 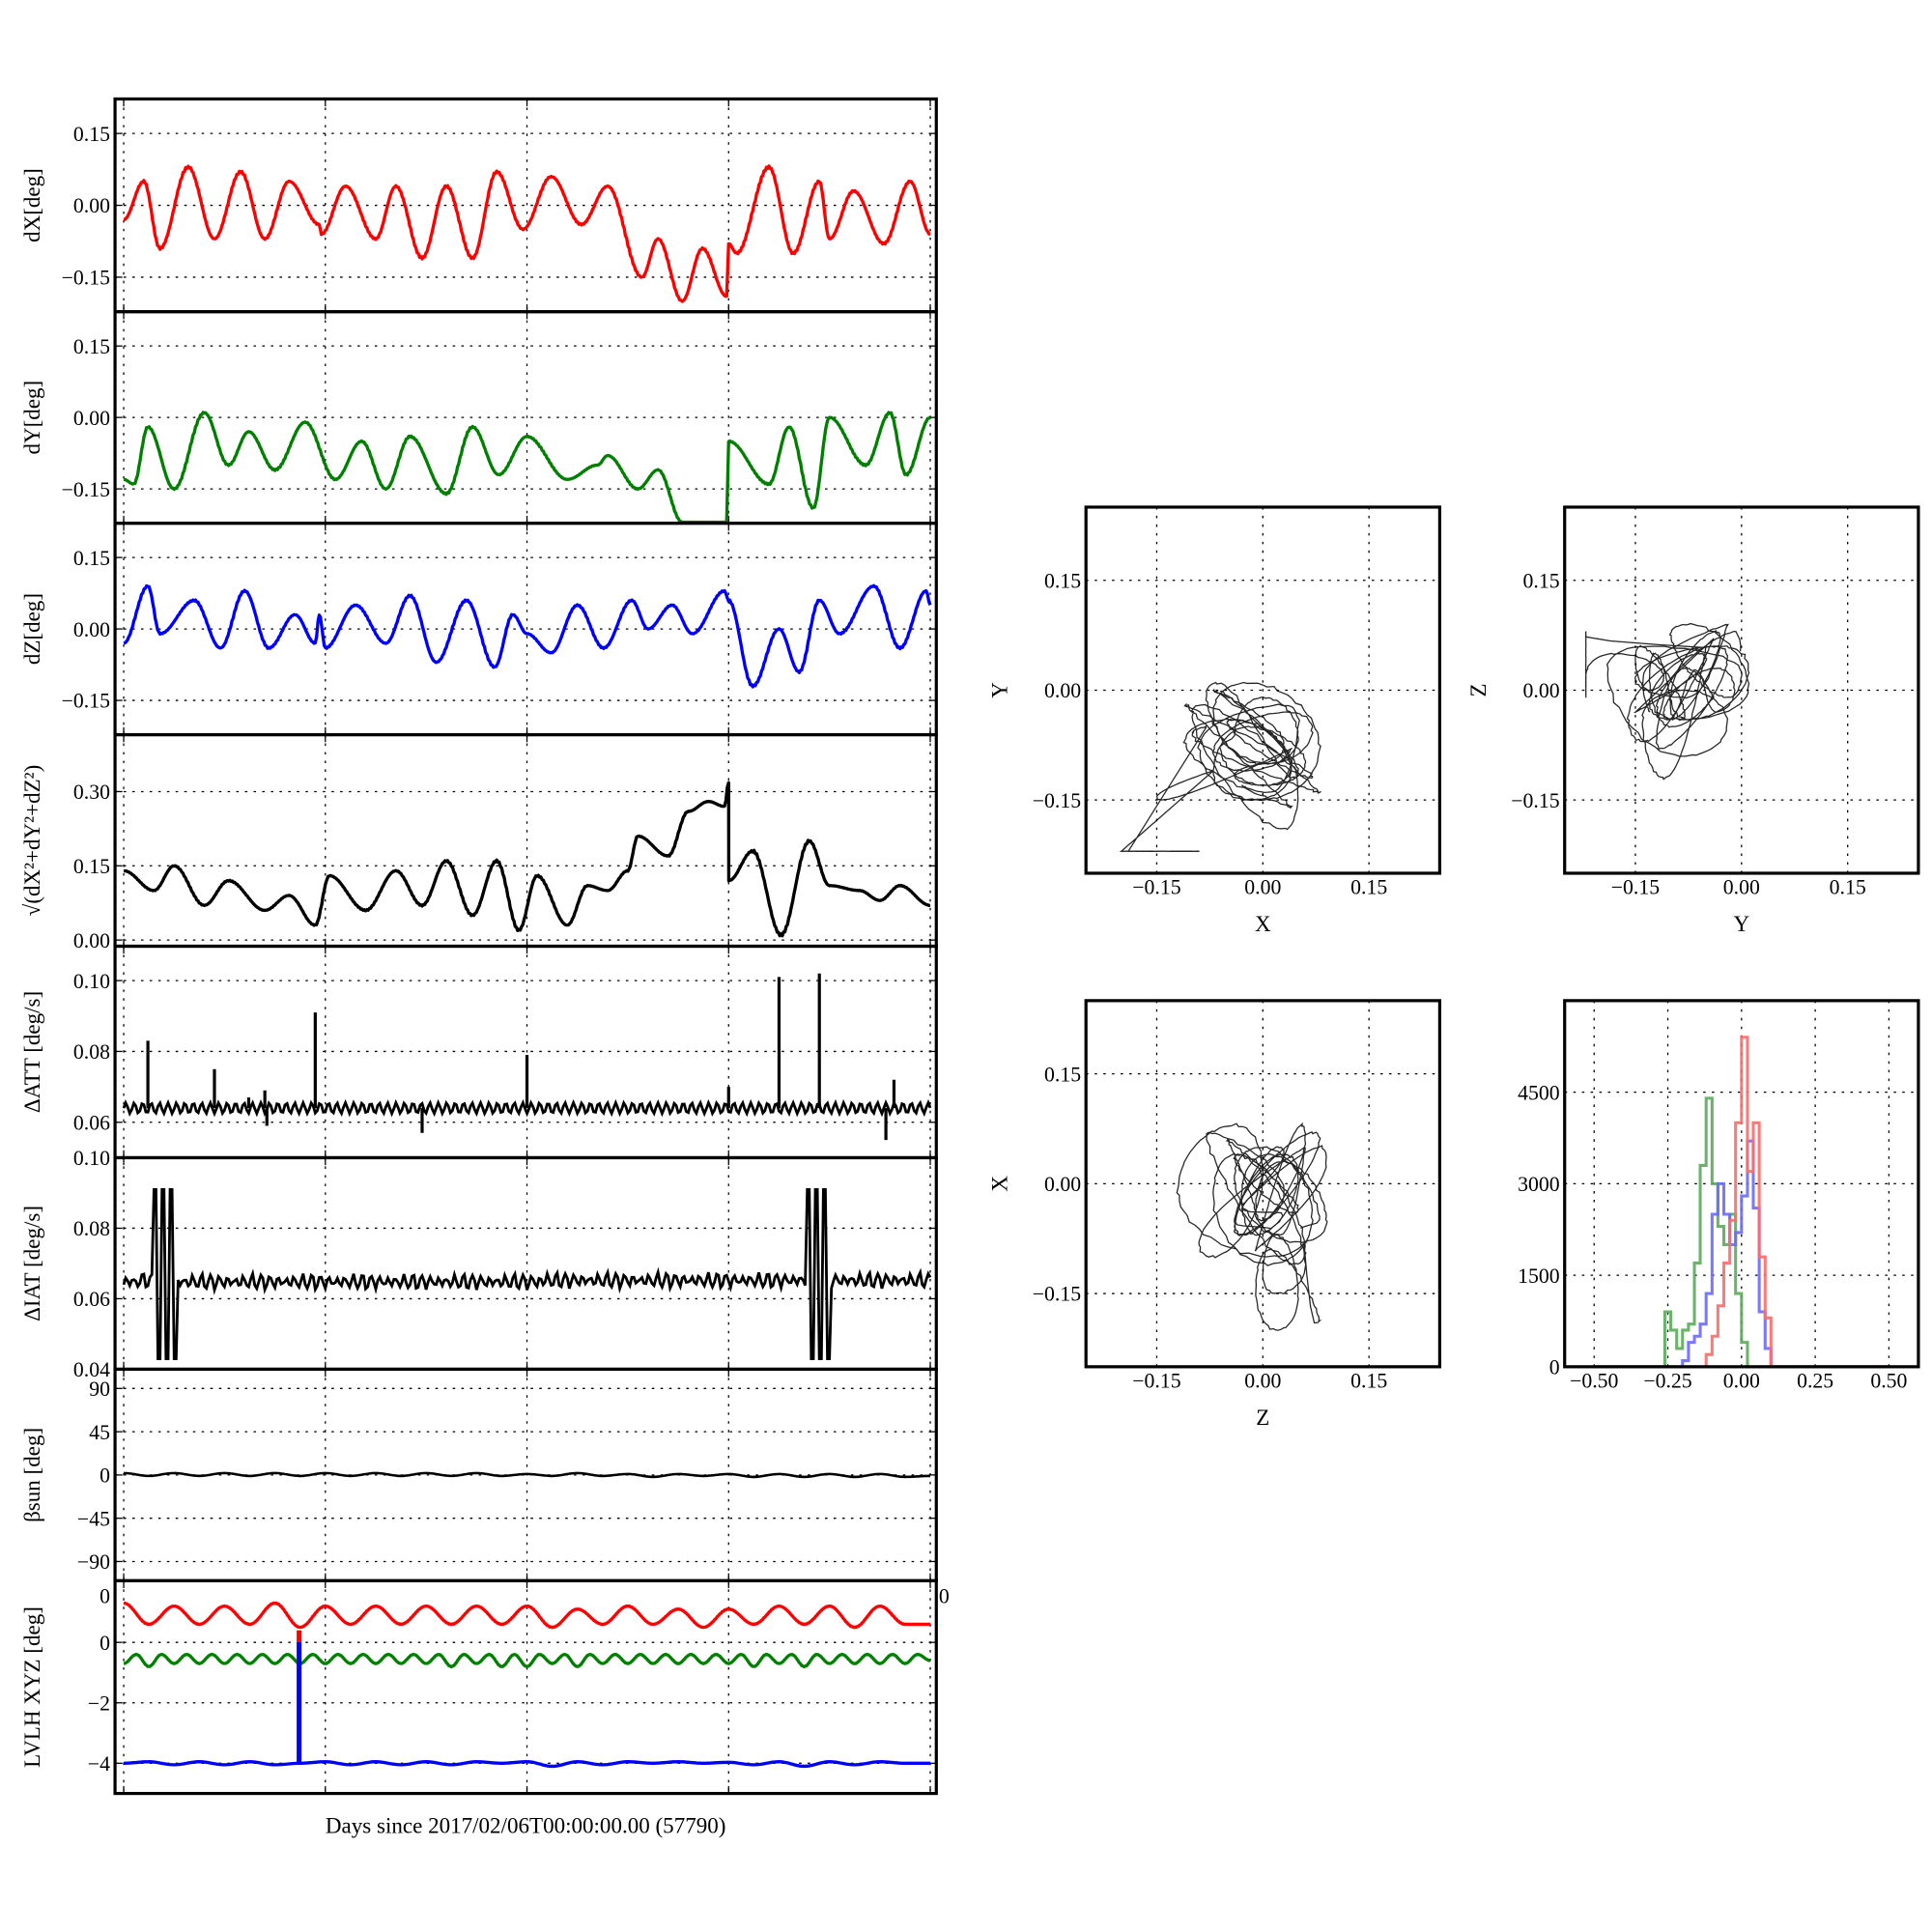 What do you see at coordinates (31, 841) in the screenshot?
I see `y-axis-label: √(dX²+dY²+dZ²)` at bounding box center [31, 841].